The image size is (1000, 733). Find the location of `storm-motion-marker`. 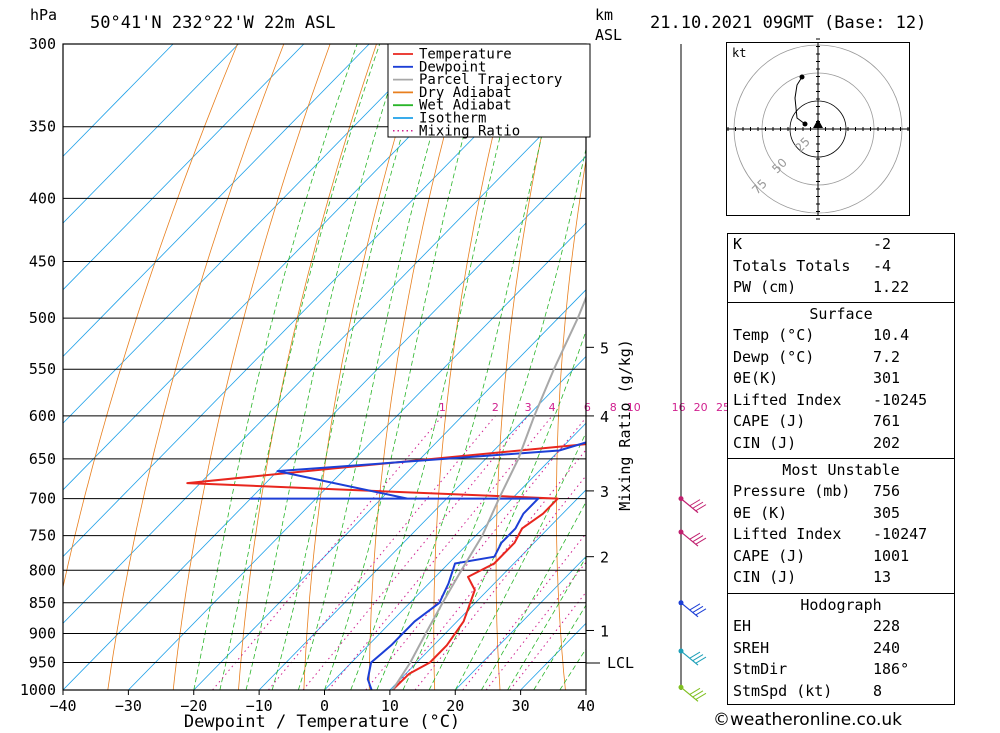

storm-motion-marker is located at coordinates (818, 123).